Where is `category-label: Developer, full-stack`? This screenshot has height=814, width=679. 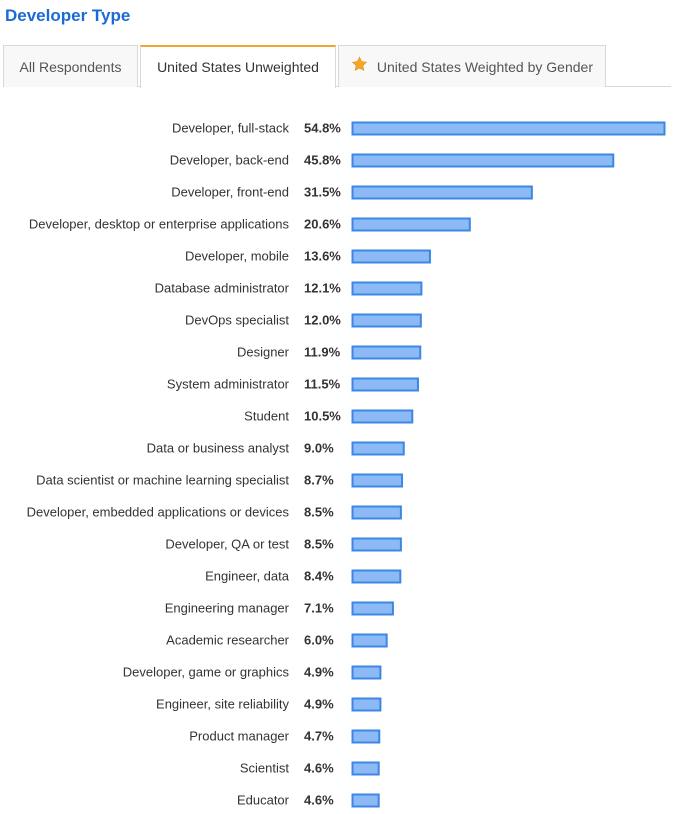 category-label: Developer, full-stack is located at coordinates (231, 128).